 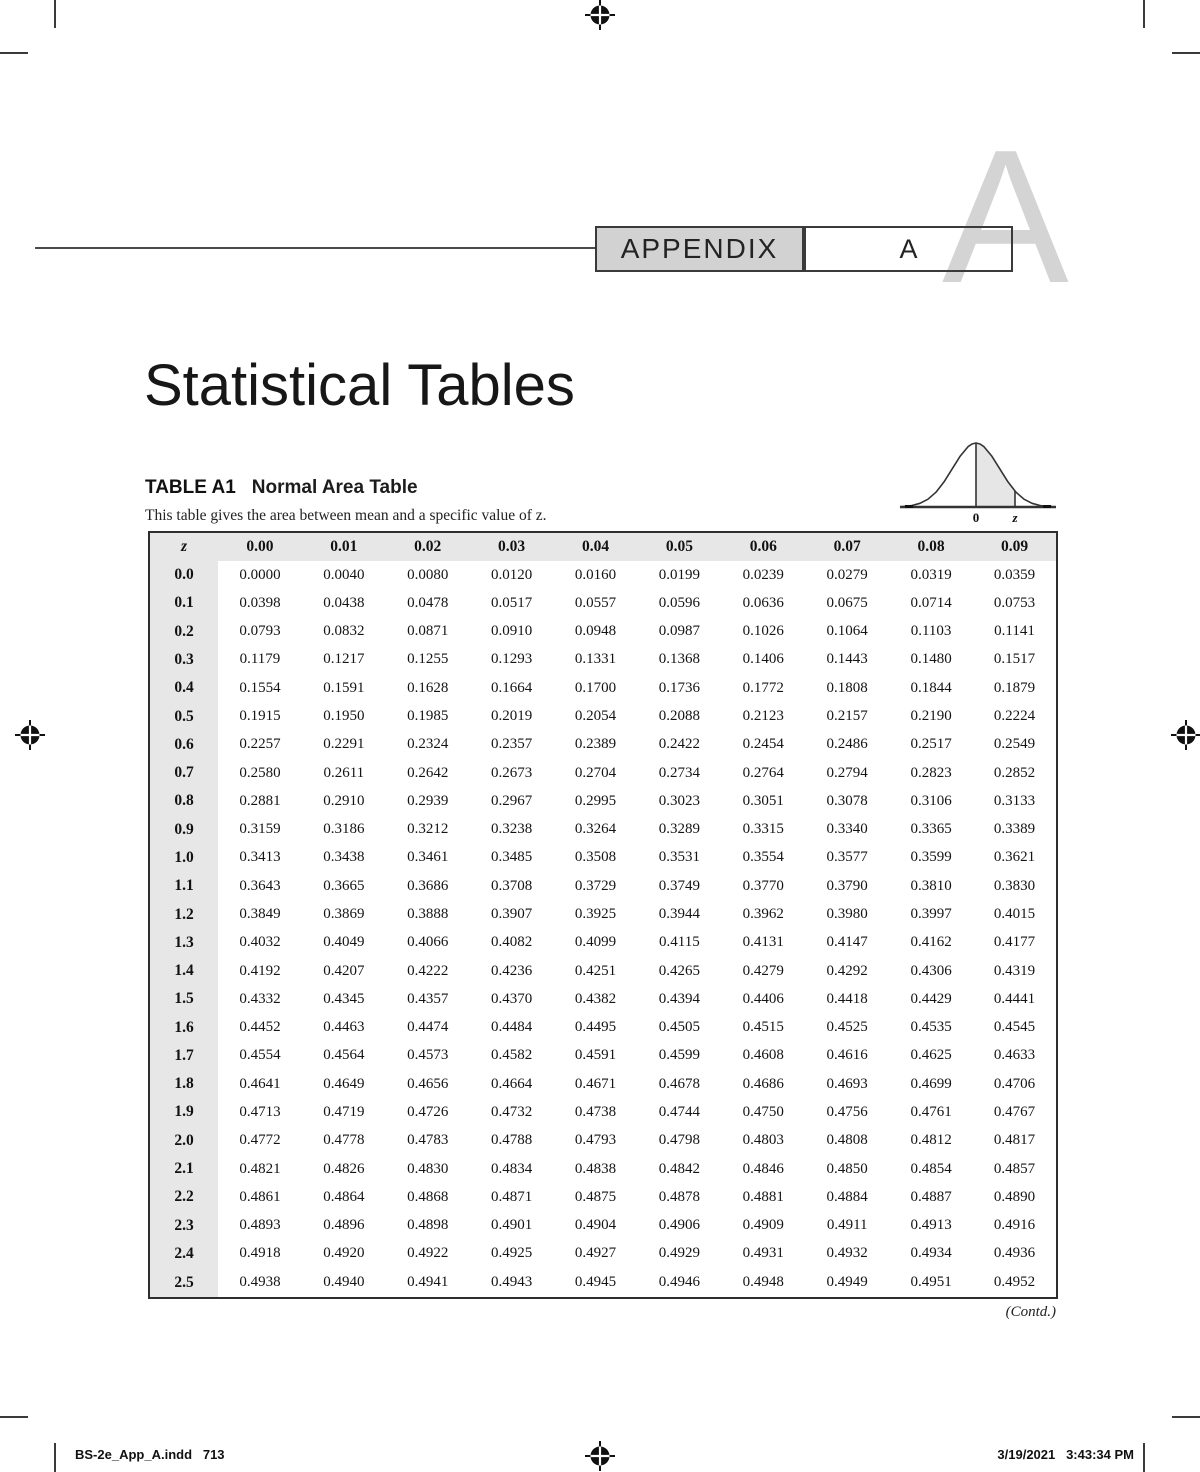 What do you see at coordinates (344, 1225) in the screenshot?
I see `table-cell: 0.4896` at bounding box center [344, 1225].